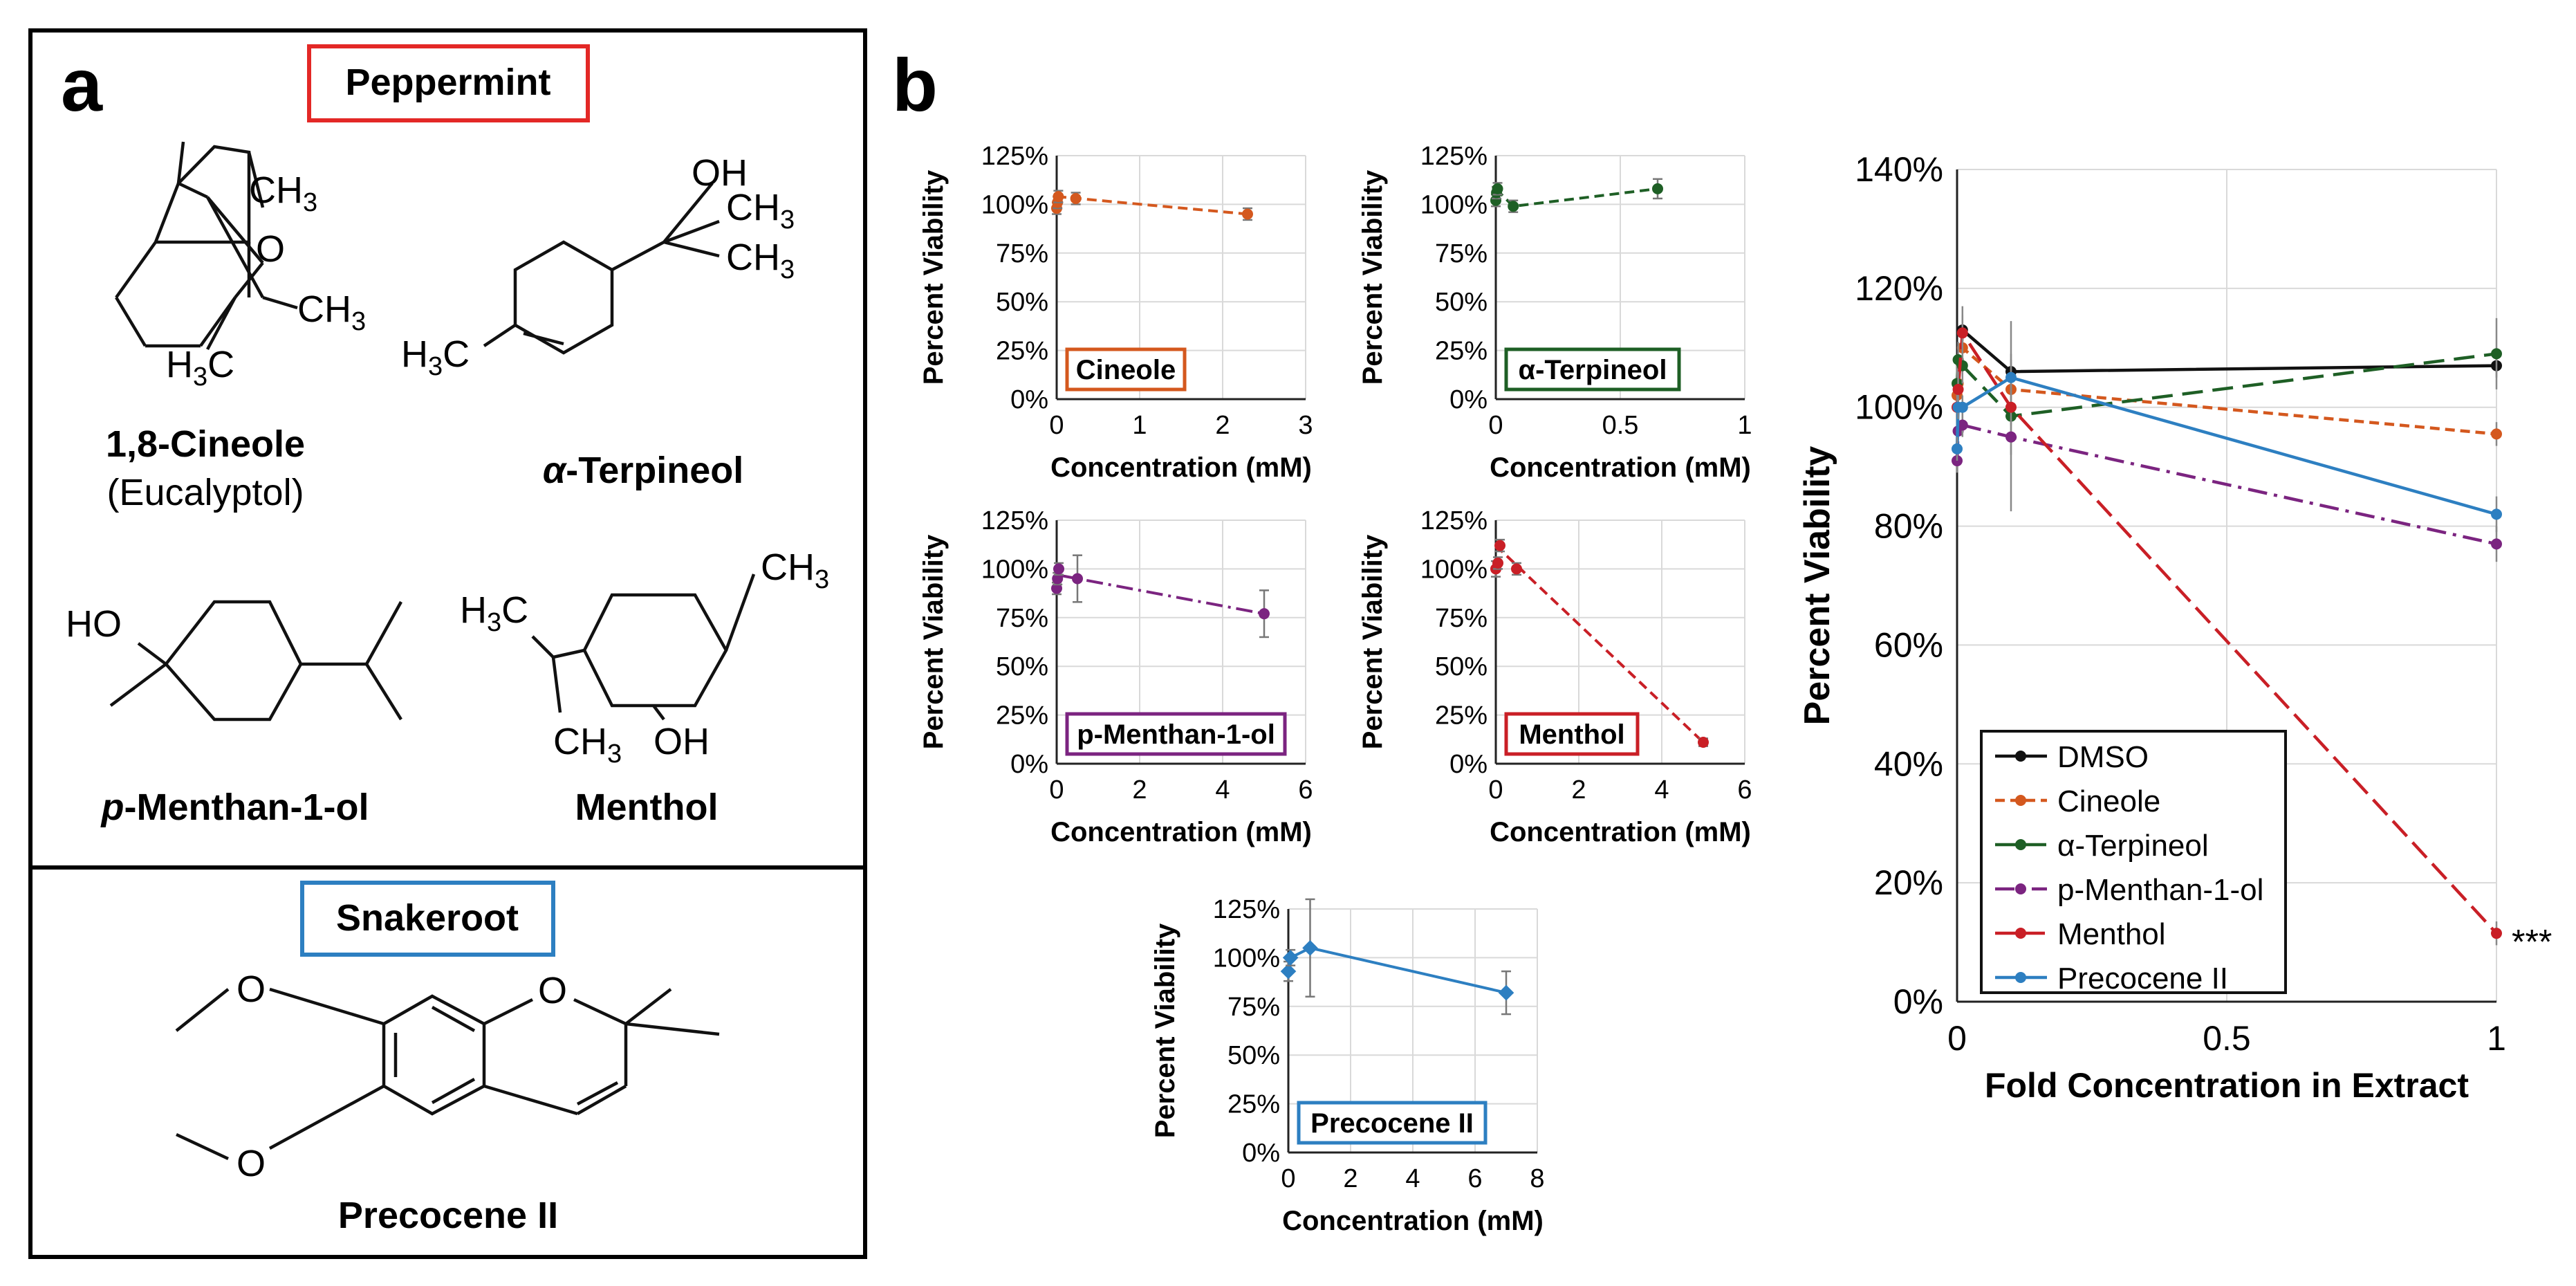  Describe the element at coordinates (2103, 757) in the screenshot. I see `legend-label-dmso: DMSO` at that location.